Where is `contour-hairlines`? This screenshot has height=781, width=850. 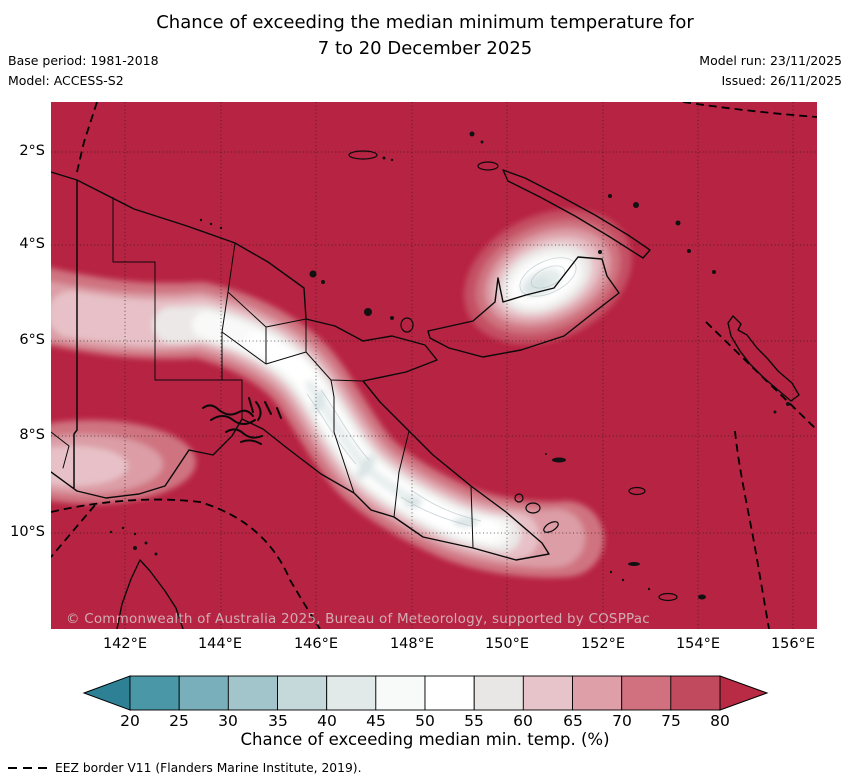 contour-hairlines is located at coordinates (441, 392).